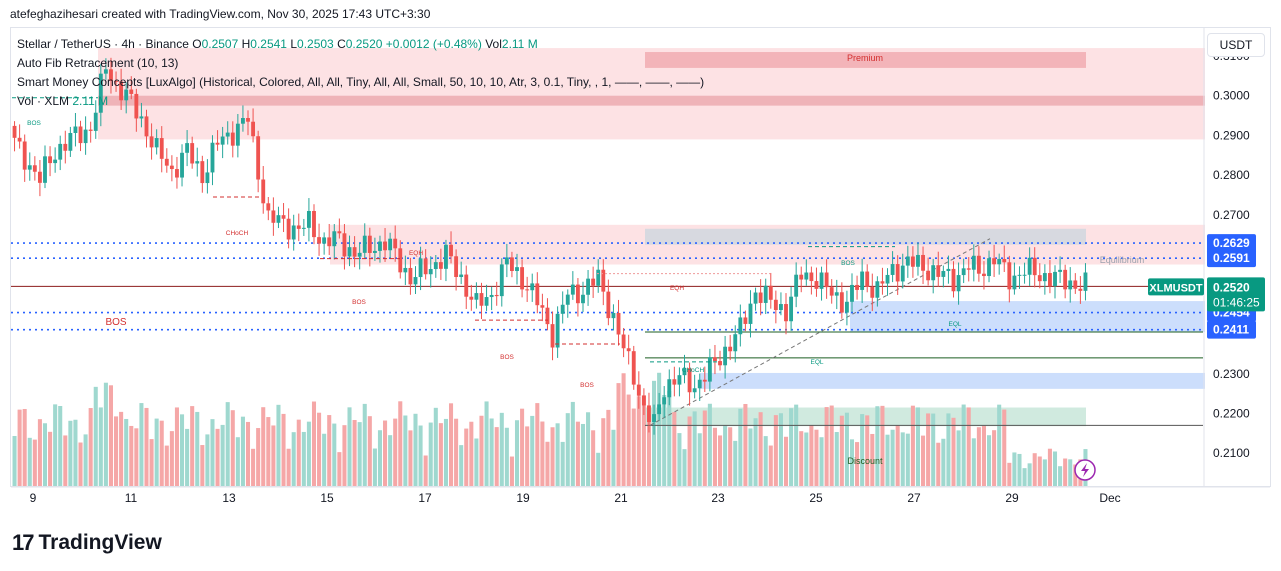  Describe the element at coordinates (315, 44) in the screenshot. I see `low-value: 0.2503` at that location.